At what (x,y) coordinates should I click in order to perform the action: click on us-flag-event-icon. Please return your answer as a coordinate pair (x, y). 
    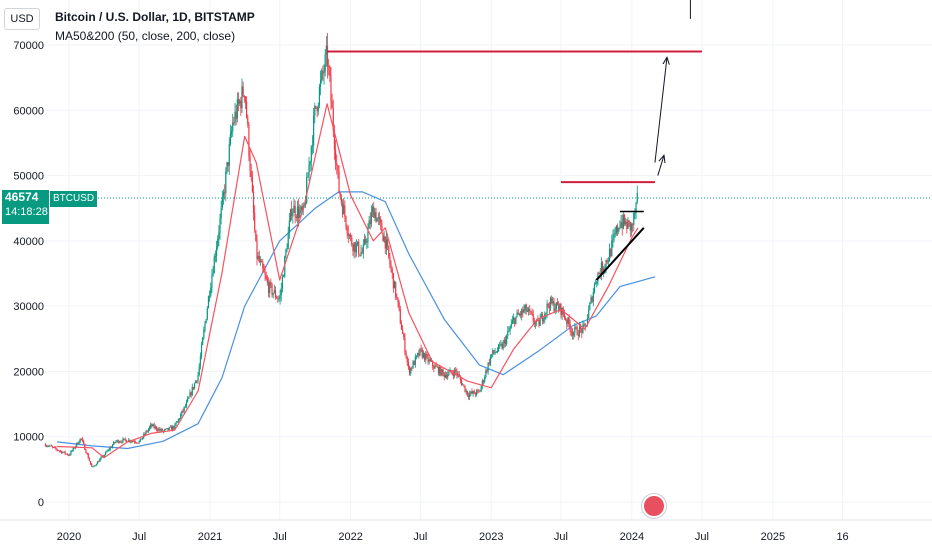
    Looking at the image, I should click on (654, 506).